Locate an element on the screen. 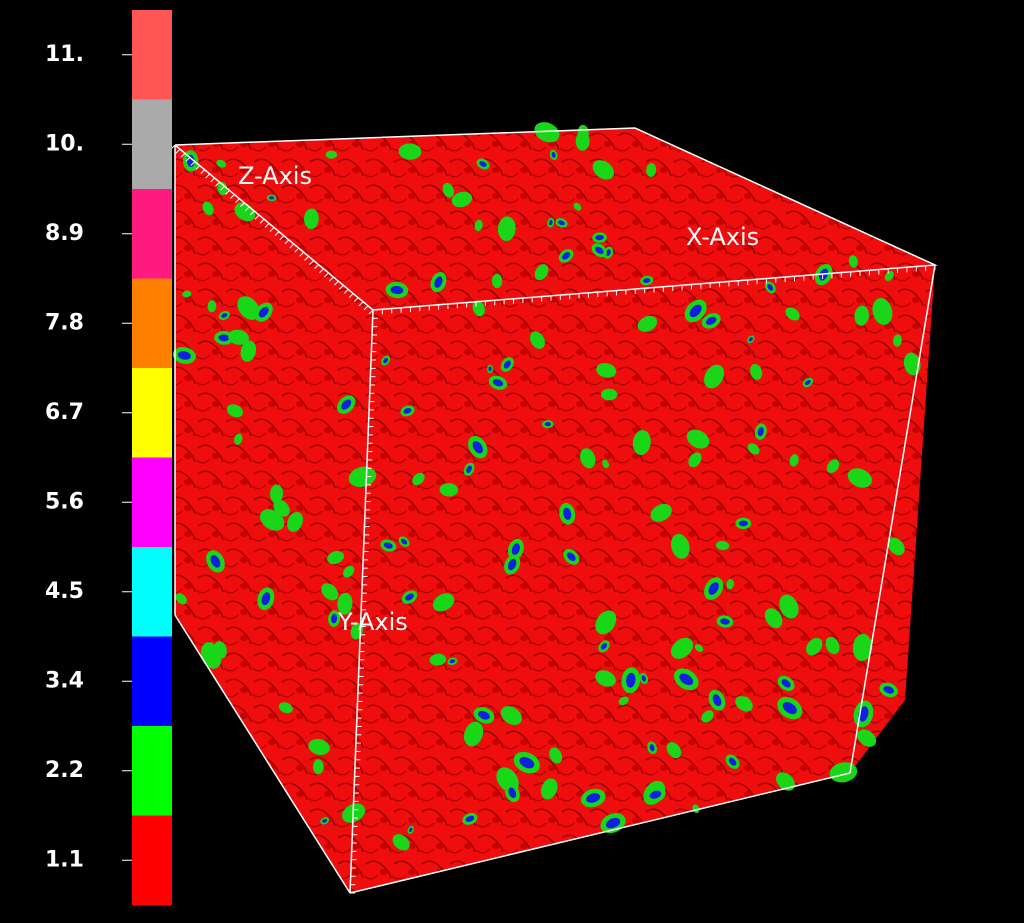 The image size is (1024, 923). legend-label: 7.8 is located at coordinates (64, 322).